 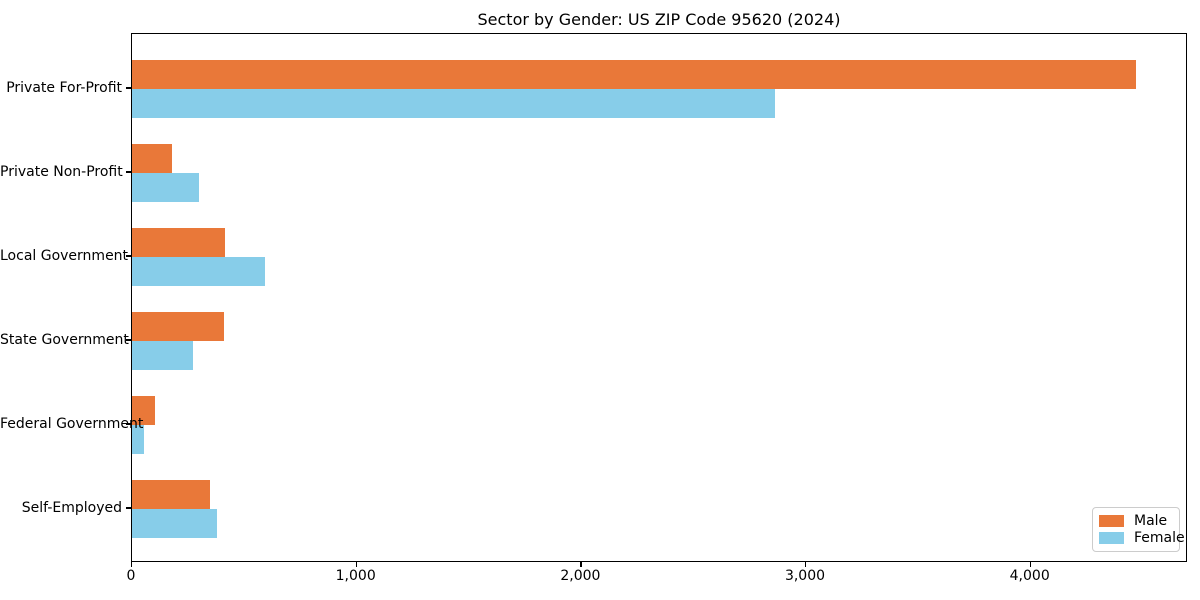 I want to click on xtick-label: 0, so click(x=131, y=576).